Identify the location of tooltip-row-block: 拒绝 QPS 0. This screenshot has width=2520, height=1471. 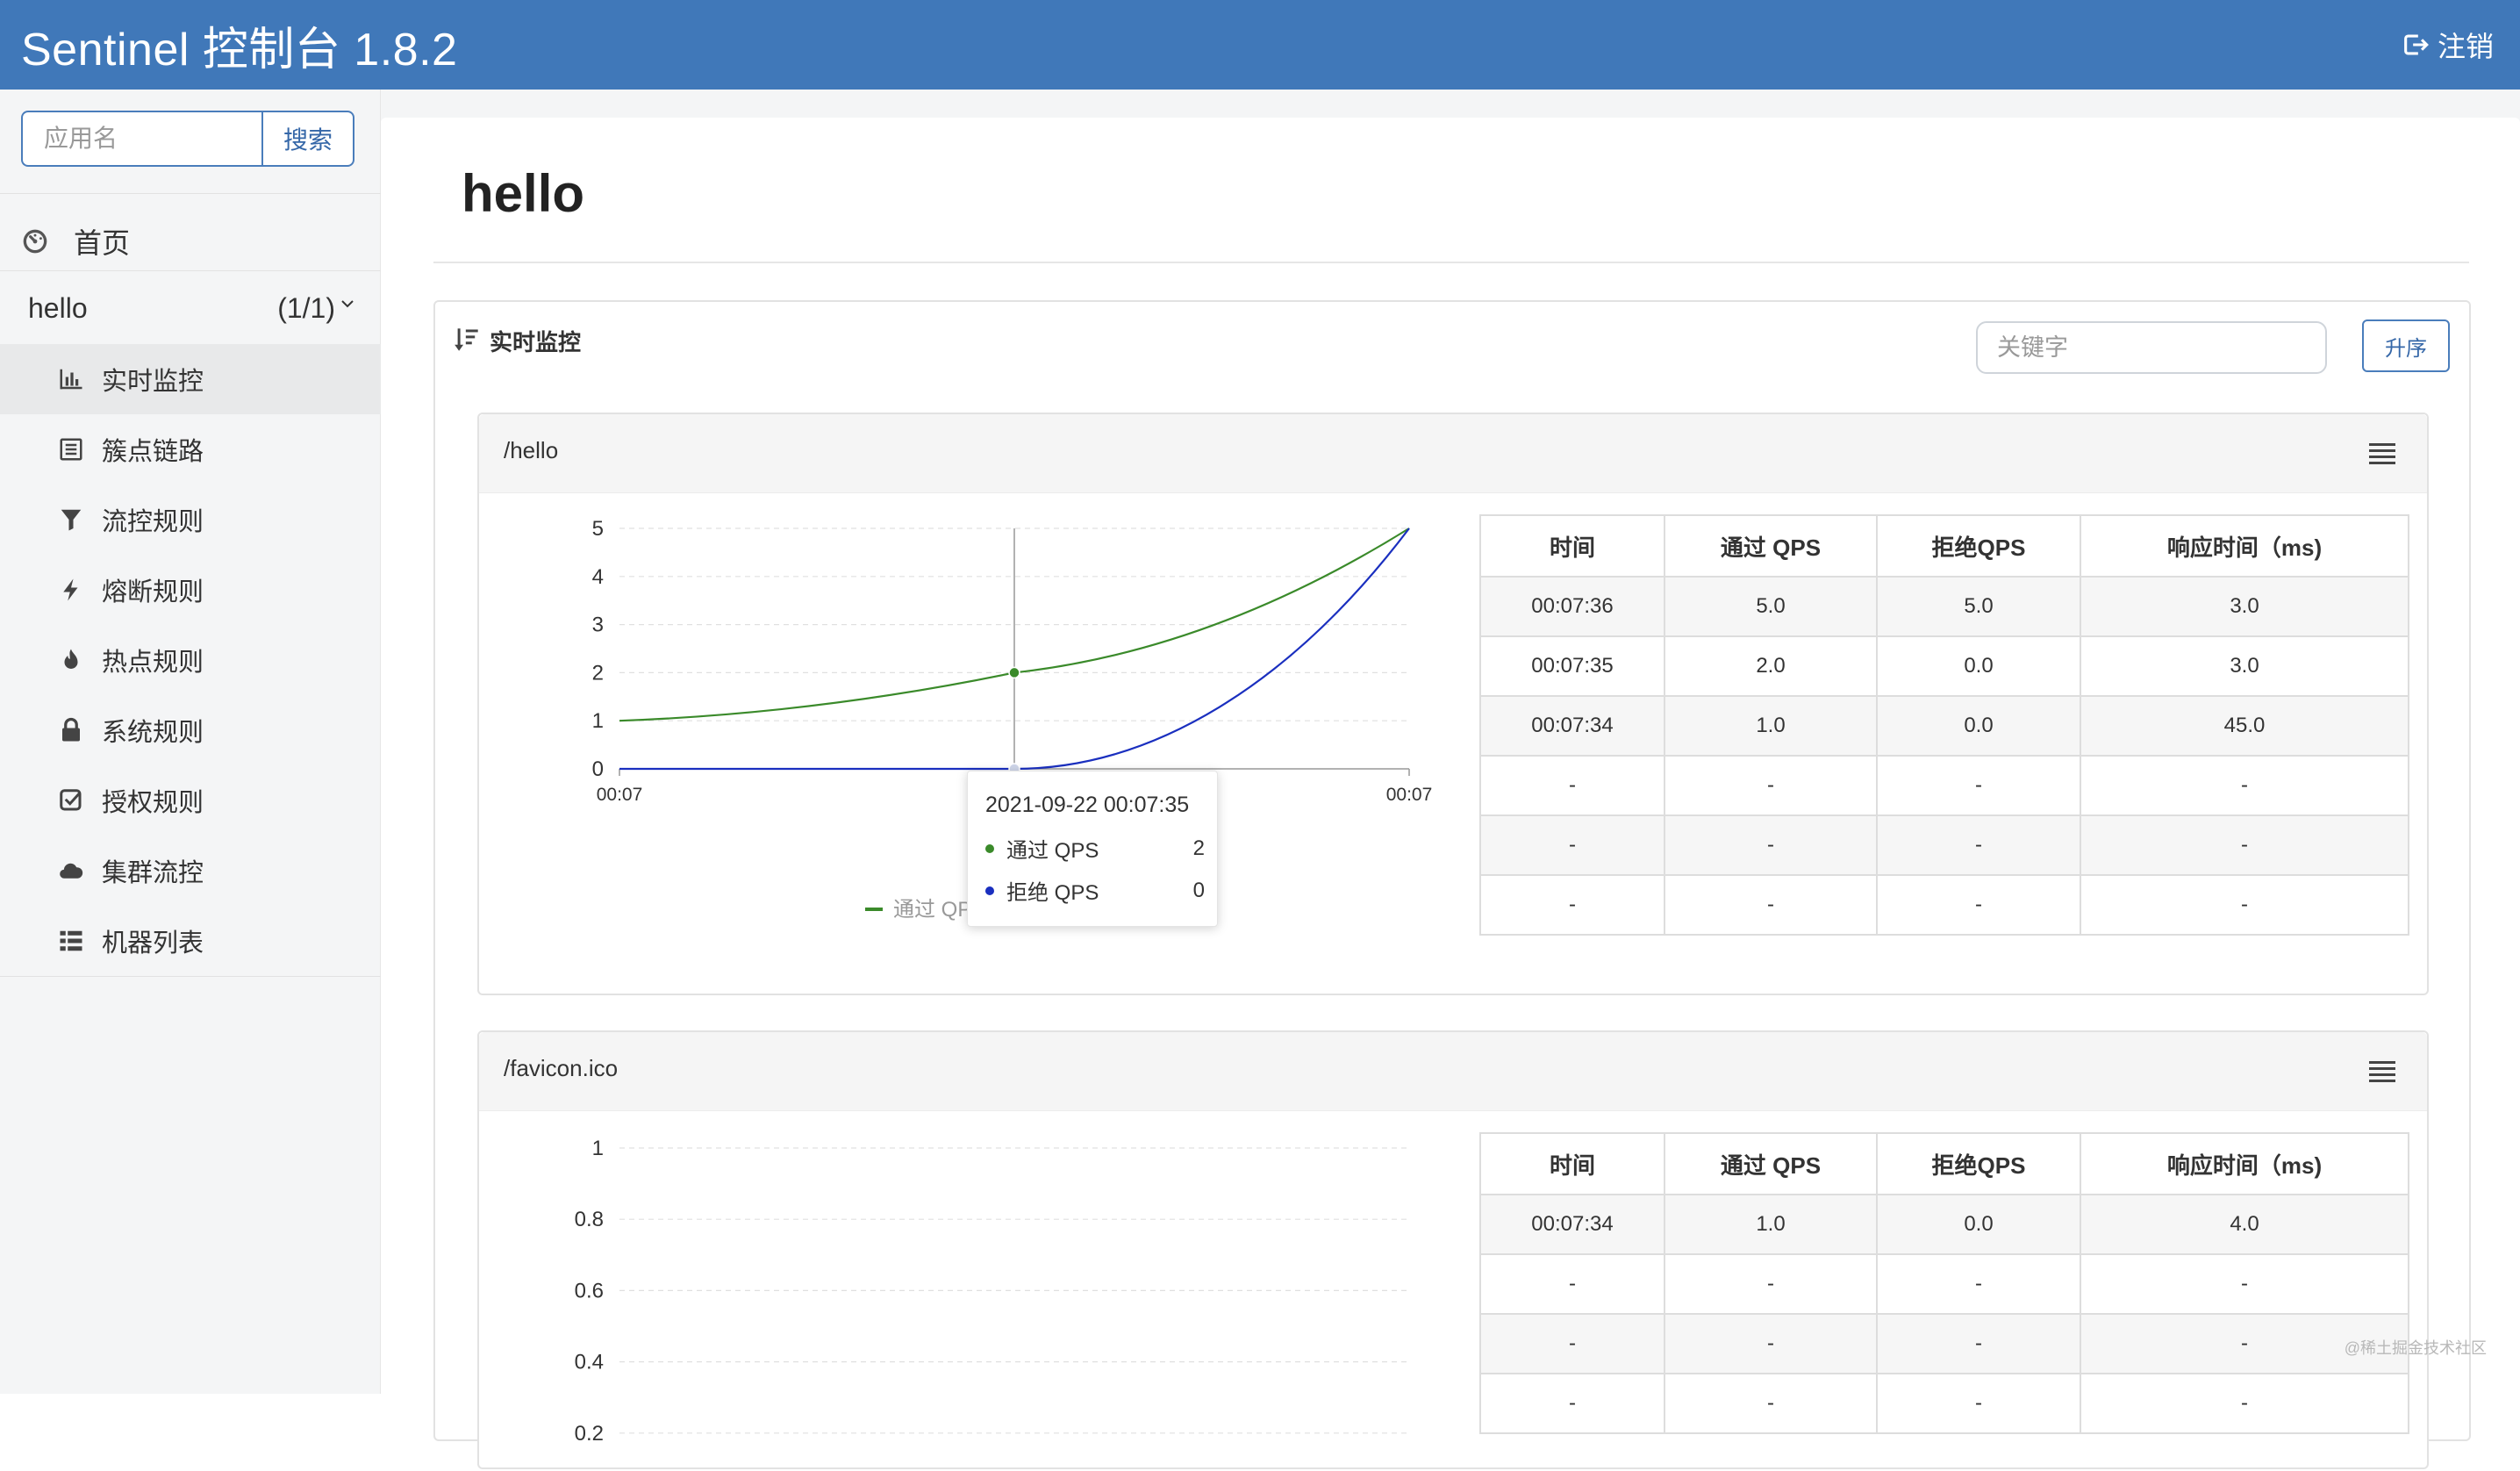
(1095, 890).